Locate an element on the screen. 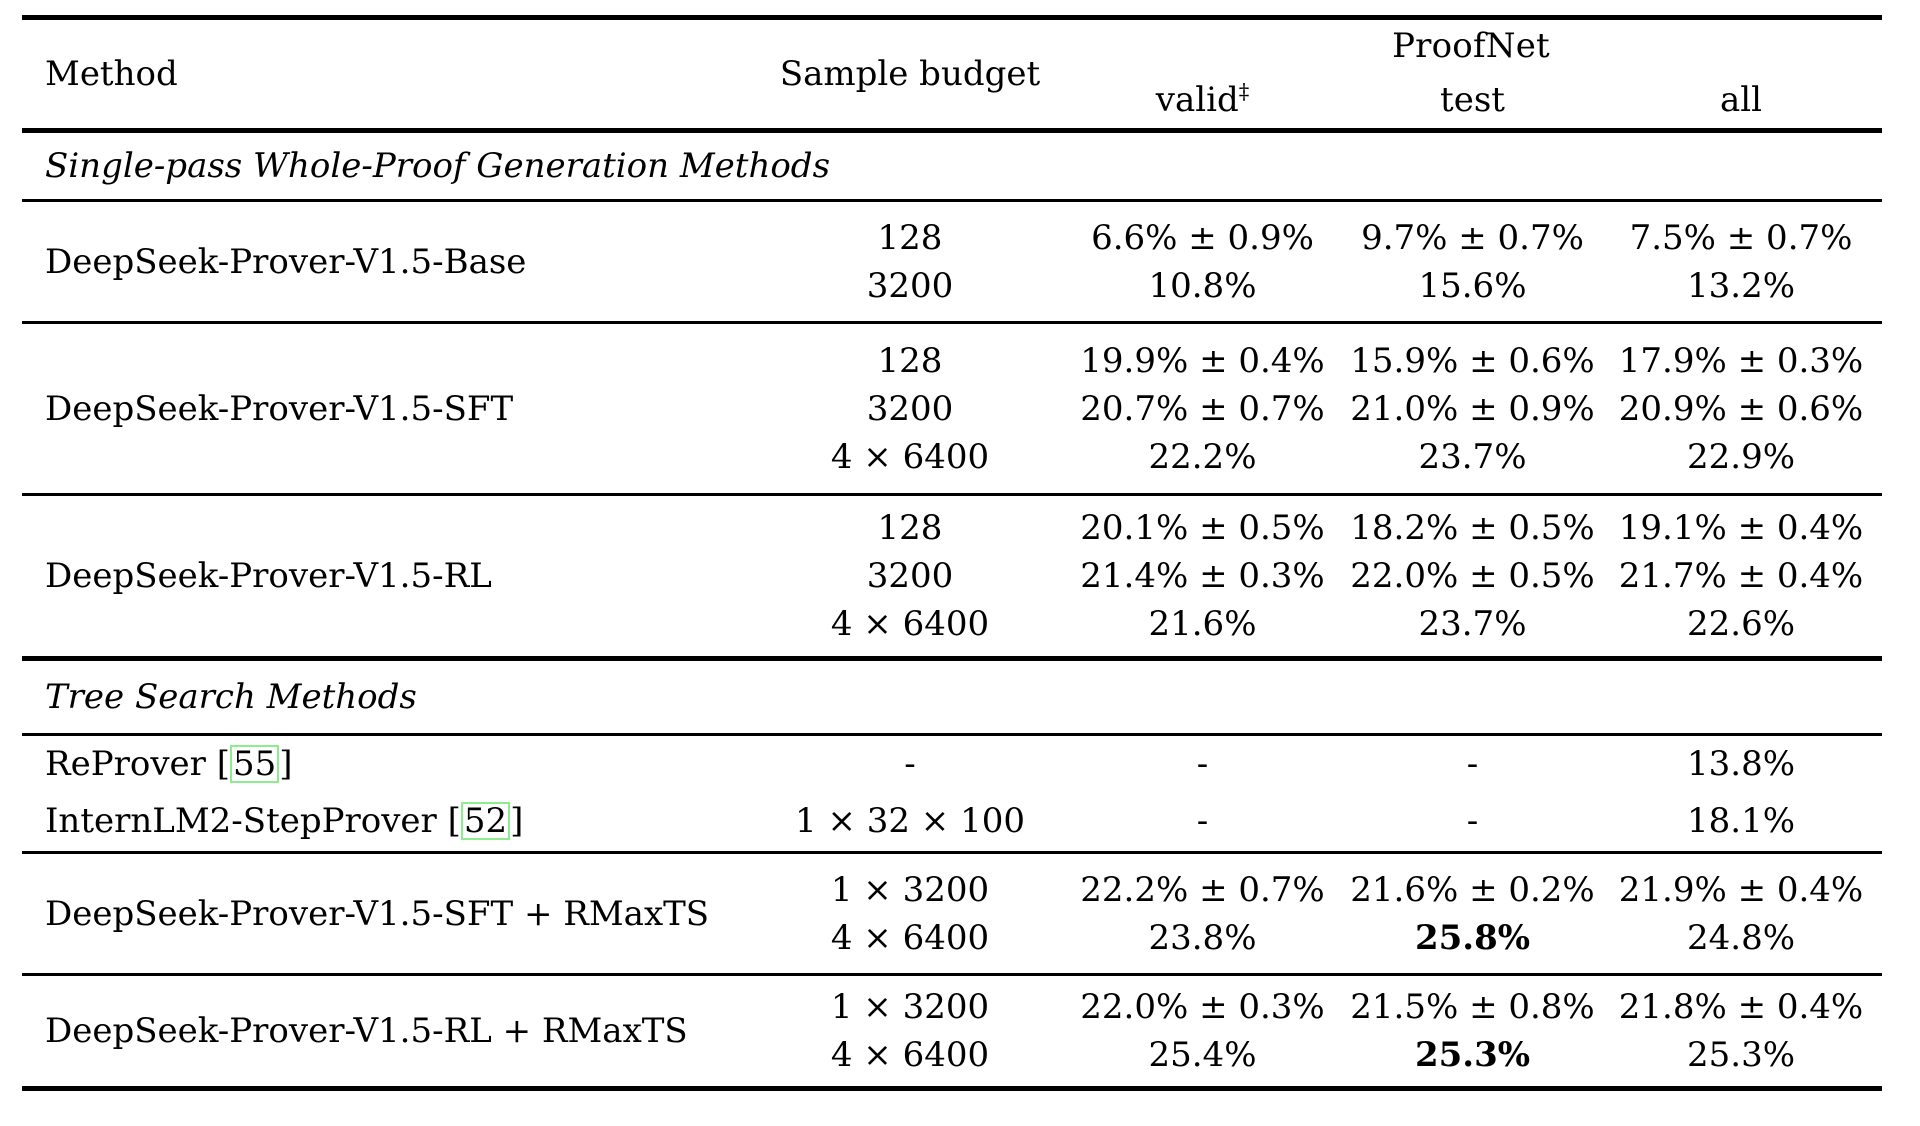 The image size is (1920, 1126). test-cell-rl: 18.2% ± 0.5% 22.0% ± 0.5% 23.7% is located at coordinates (1472, 577).